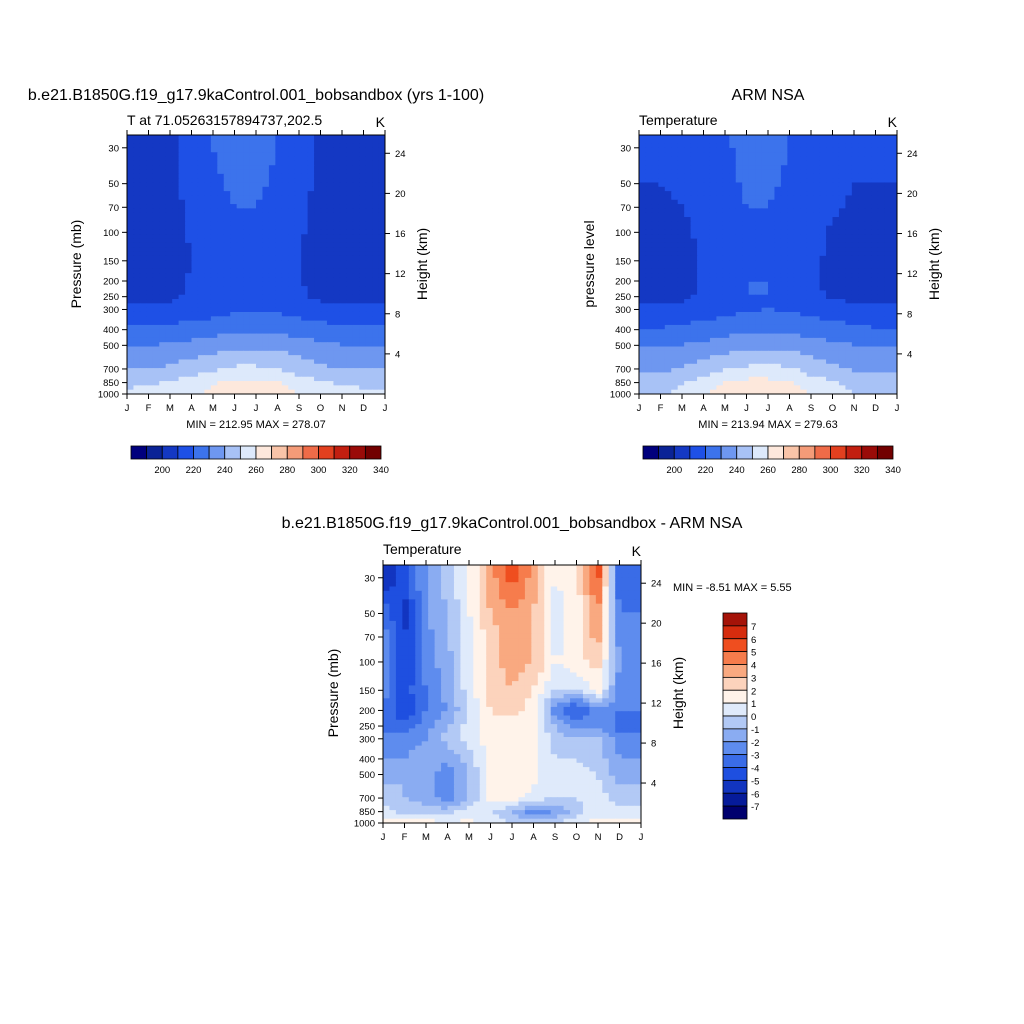 Image resolution: width=1024 pixels, height=1024 pixels. I want to click on colorbar-swatch, so click(342, 452).